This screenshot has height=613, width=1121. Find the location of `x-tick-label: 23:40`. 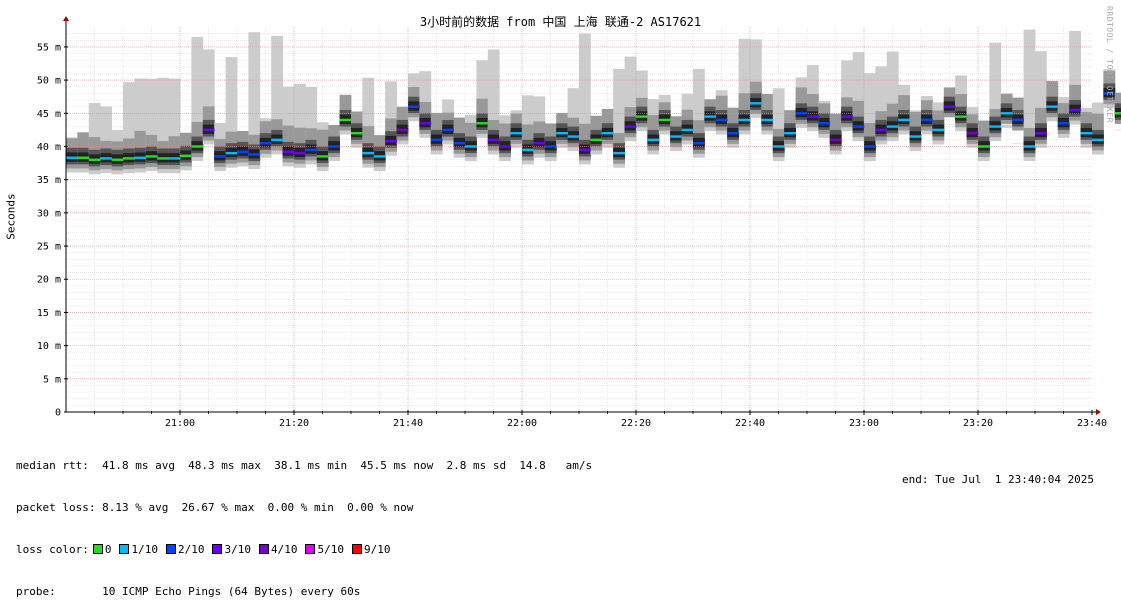

x-tick-label: 23:40 is located at coordinates (1092, 423).